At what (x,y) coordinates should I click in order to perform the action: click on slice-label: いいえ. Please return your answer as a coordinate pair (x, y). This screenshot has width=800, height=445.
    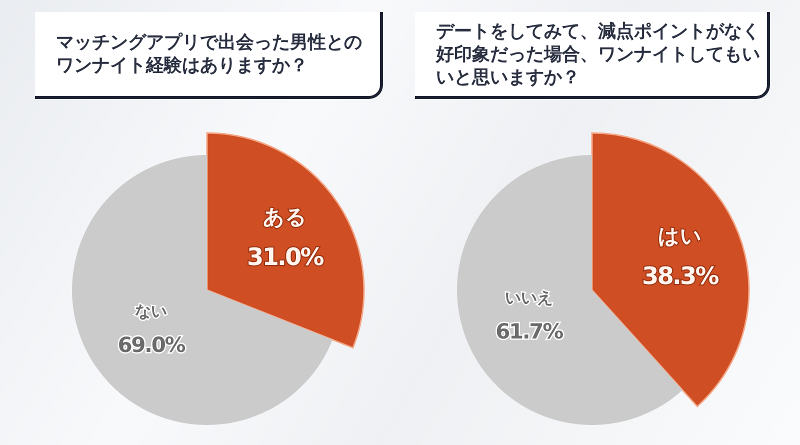
    Looking at the image, I should click on (529, 297).